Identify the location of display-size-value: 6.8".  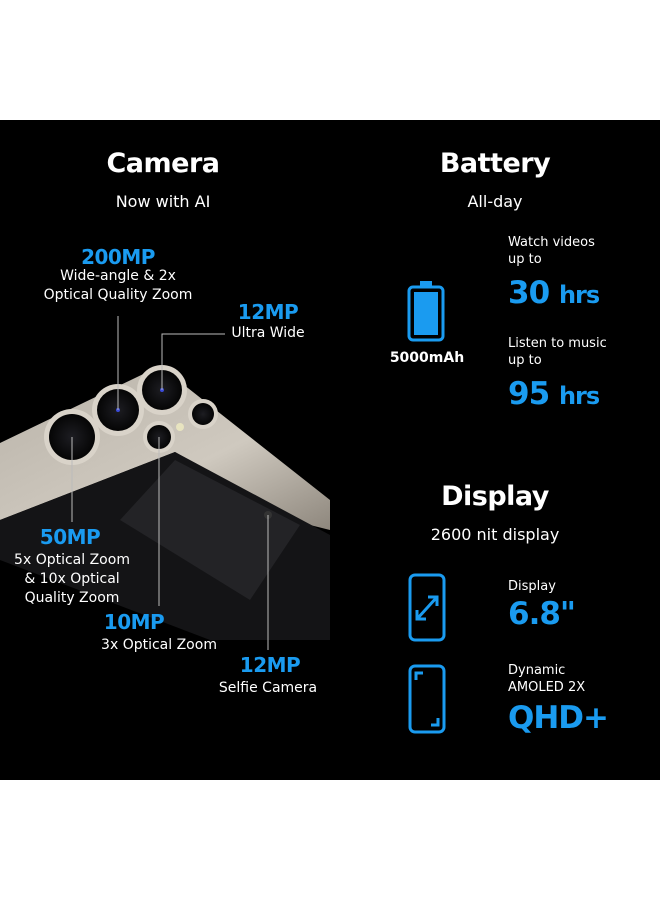
(542, 614).